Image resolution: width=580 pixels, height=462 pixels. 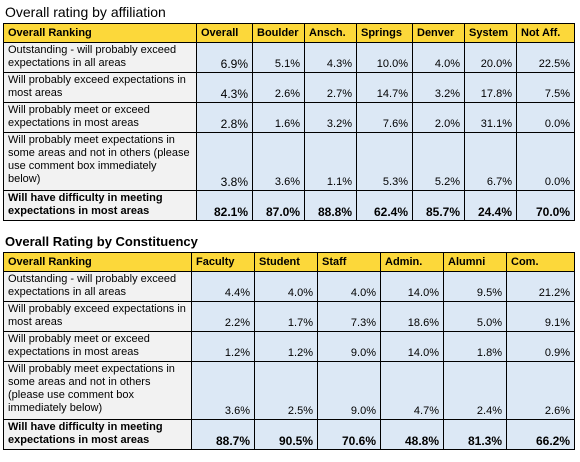 What do you see at coordinates (545, 87) in the screenshot?
I see `cell-value: 7.5%` at bounding box center [545, 87].